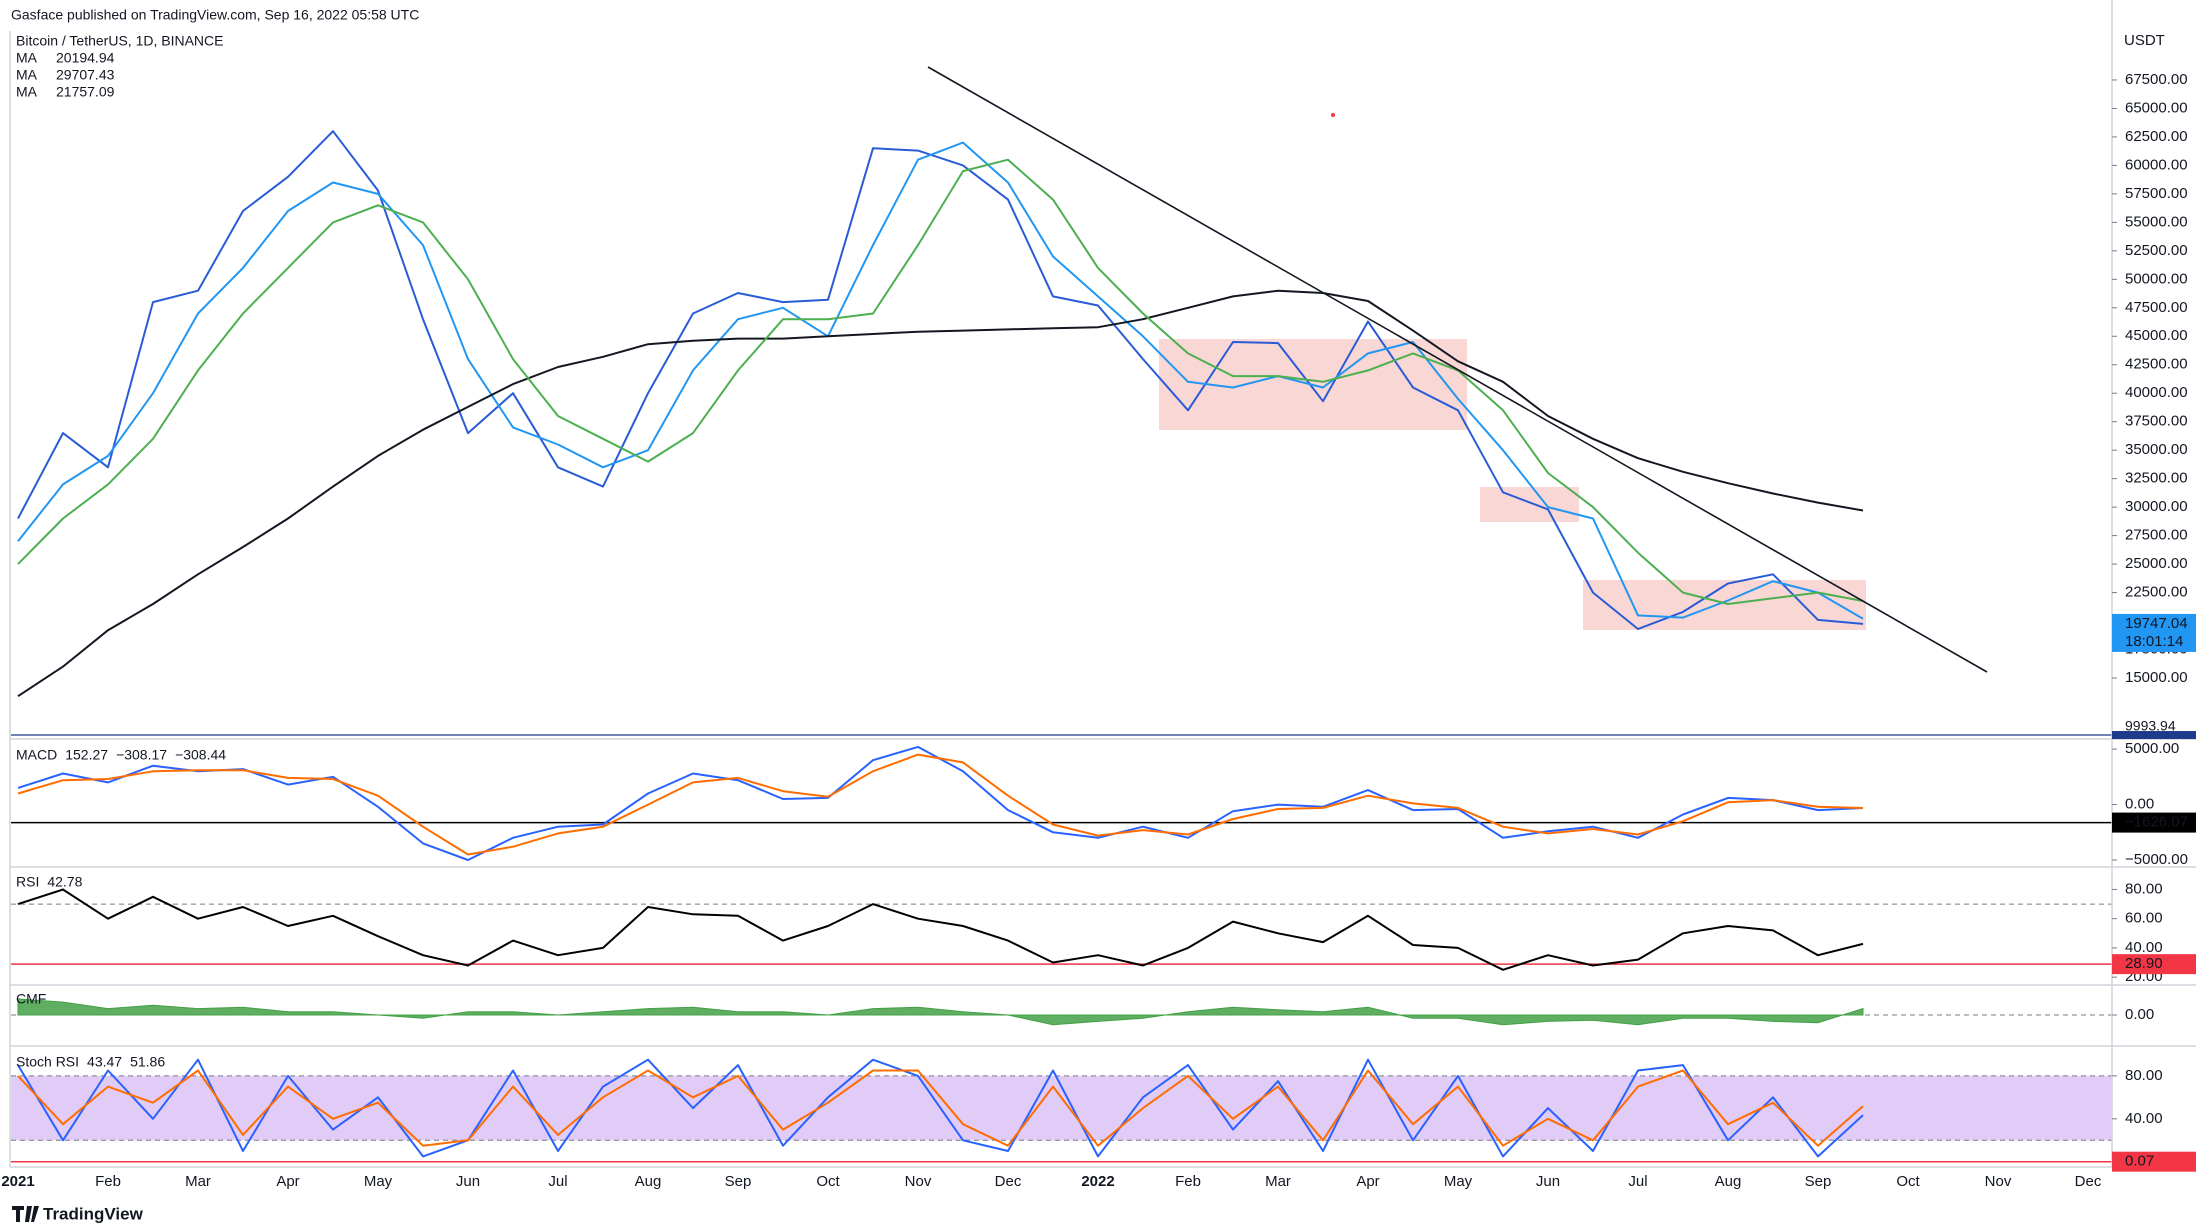  I want to click on tag-label: −1626.07, so click(2156, 822).